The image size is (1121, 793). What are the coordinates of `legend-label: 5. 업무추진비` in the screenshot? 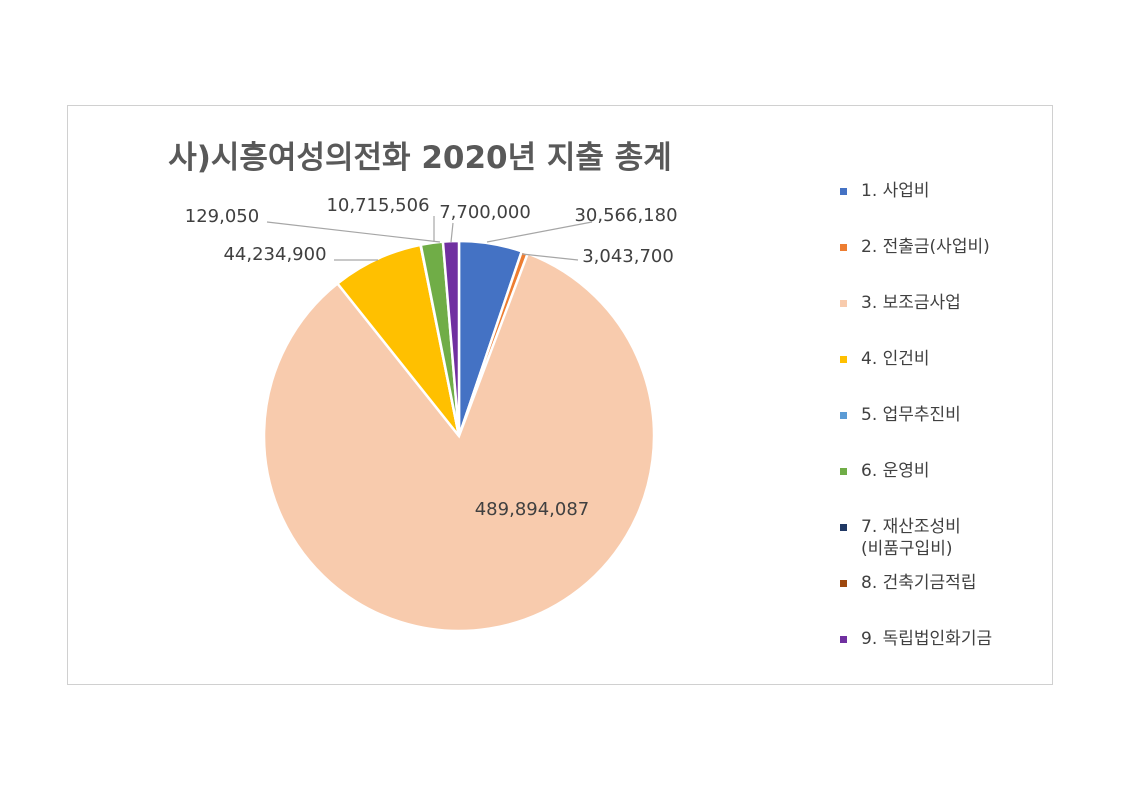 It's located at (911, 415).